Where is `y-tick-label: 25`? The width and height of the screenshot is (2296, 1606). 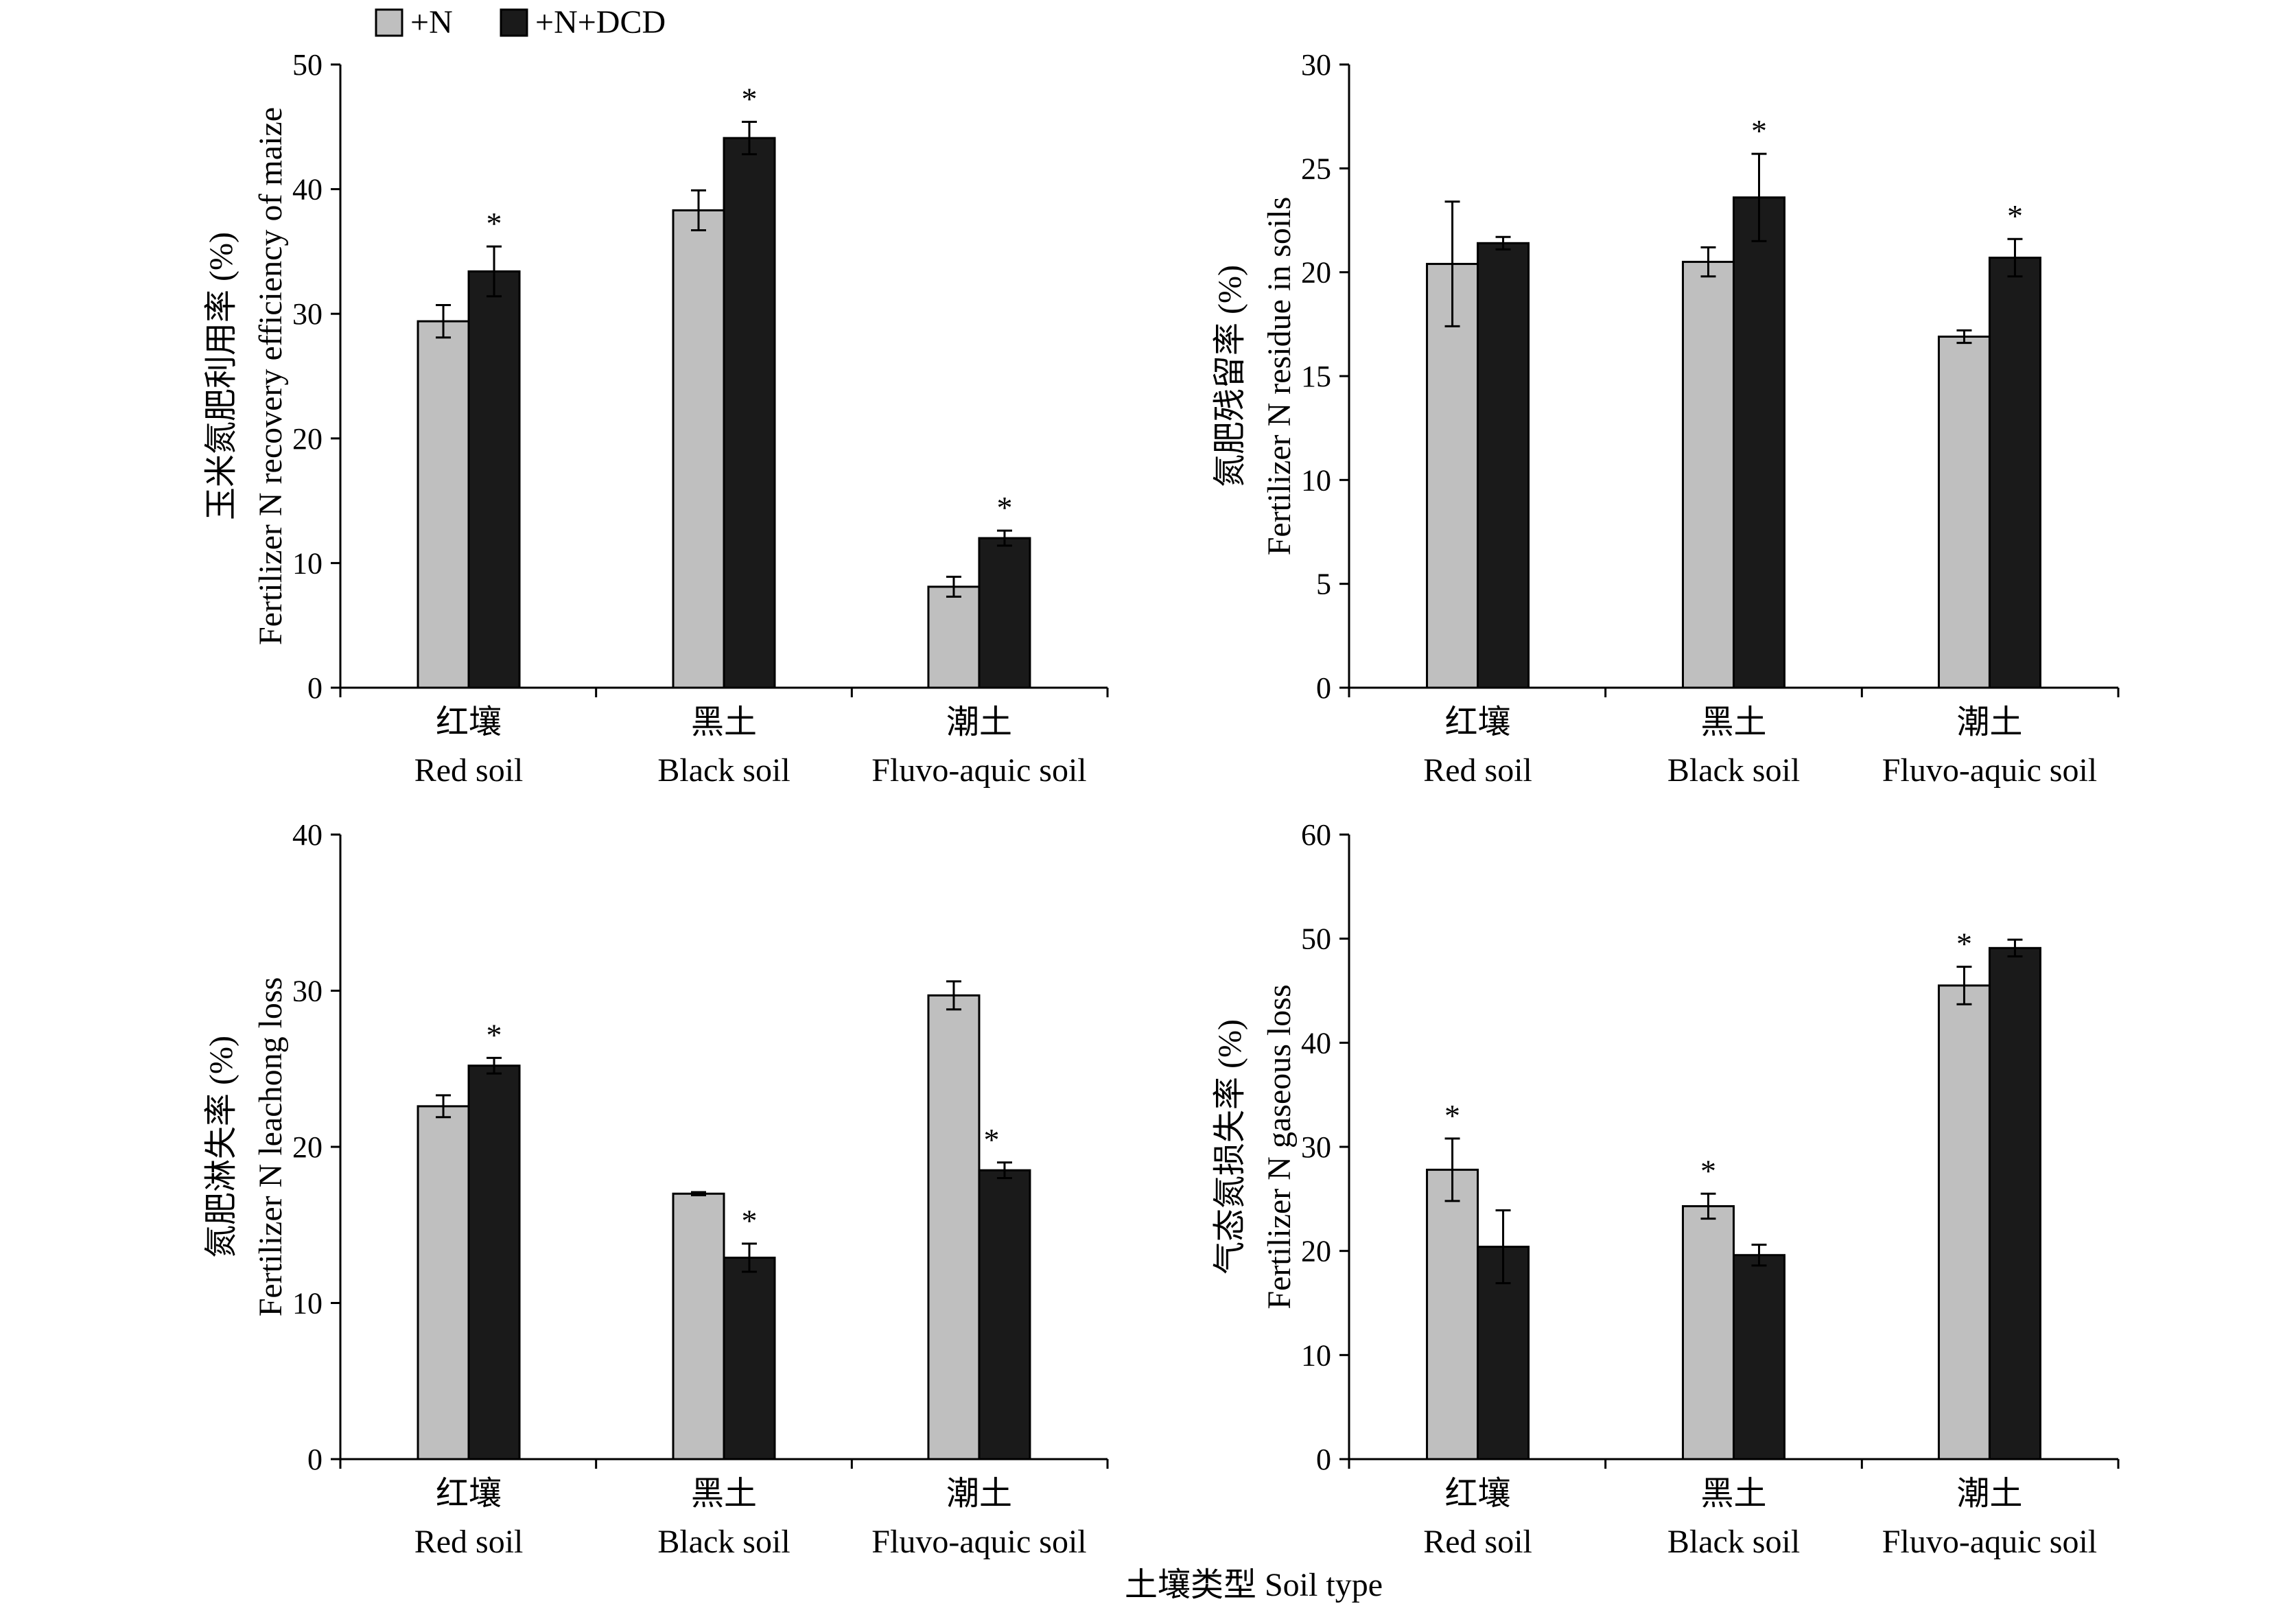
y-tick-label: 25 is located at coordinates (1316, 168).